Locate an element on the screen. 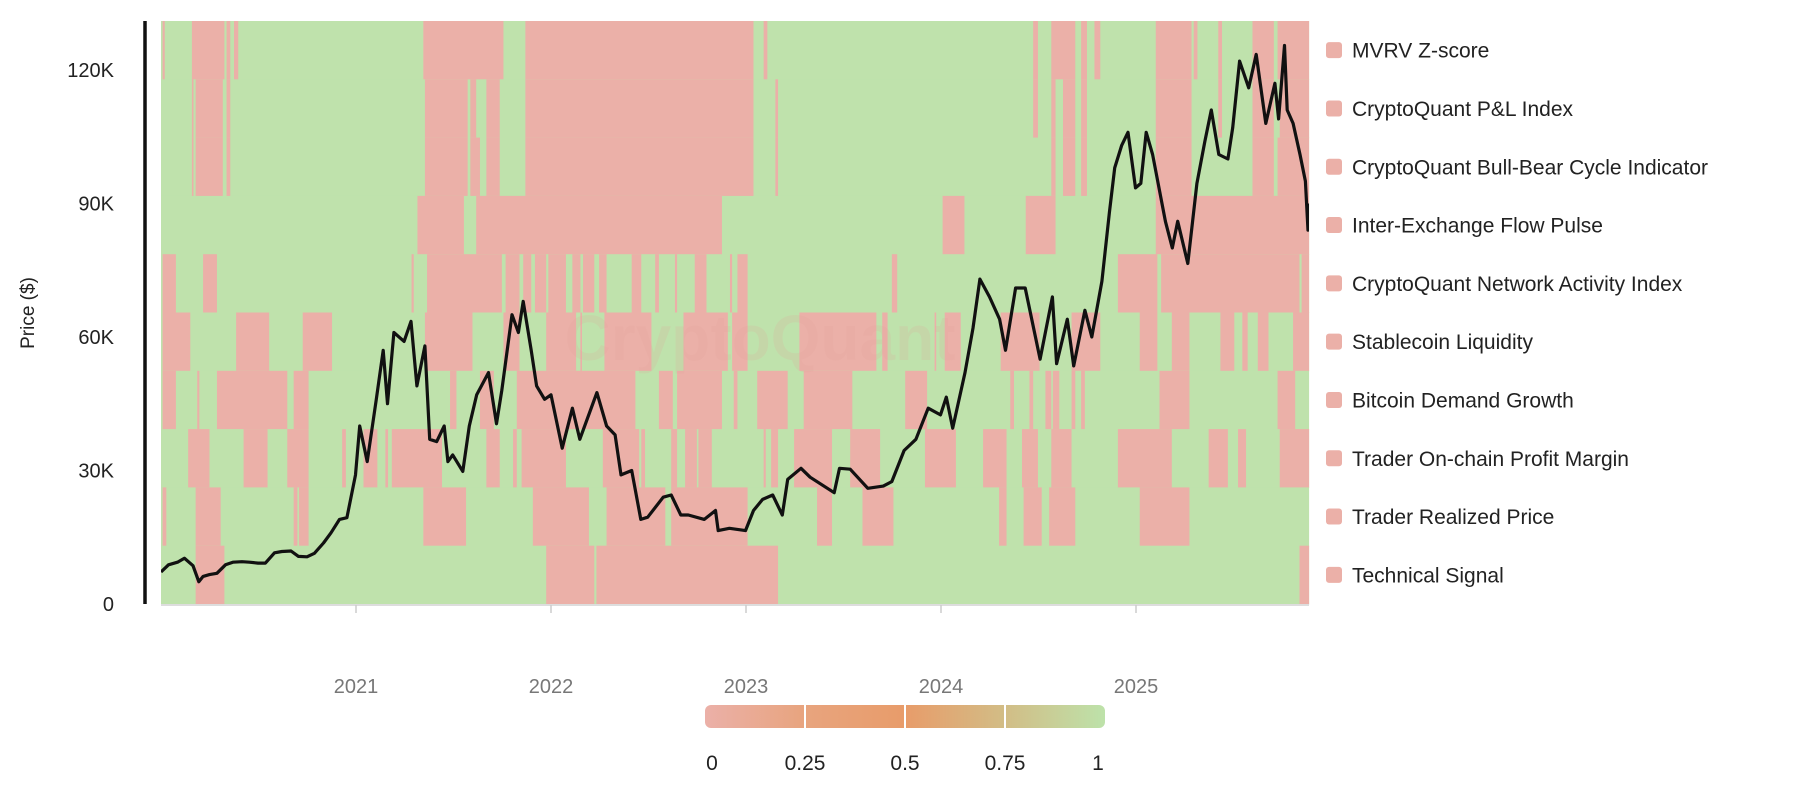 This screenshot has height=797, width=1811. legend-label: MVRV Z-score is located at coordinates (1420, 51).